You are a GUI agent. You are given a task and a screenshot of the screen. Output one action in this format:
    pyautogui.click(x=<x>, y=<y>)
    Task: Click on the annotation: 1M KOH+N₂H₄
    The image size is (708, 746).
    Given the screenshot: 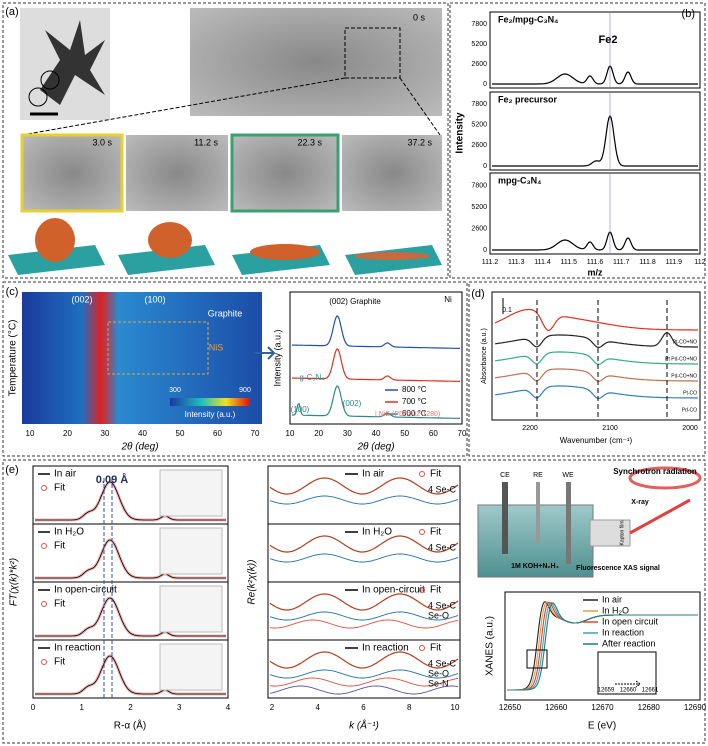 What is the action you would take?
    pyautogui.click(x=535, y=566)
    